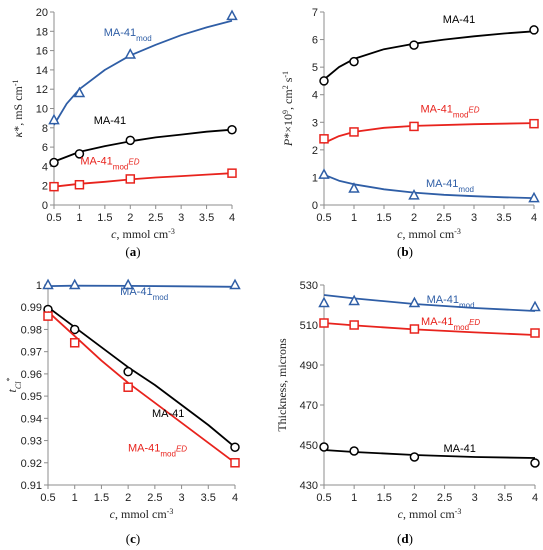 The height and width of the screenshot is (550, 543). I want to click on y-tick-label: 0.91, so click(31, 486).